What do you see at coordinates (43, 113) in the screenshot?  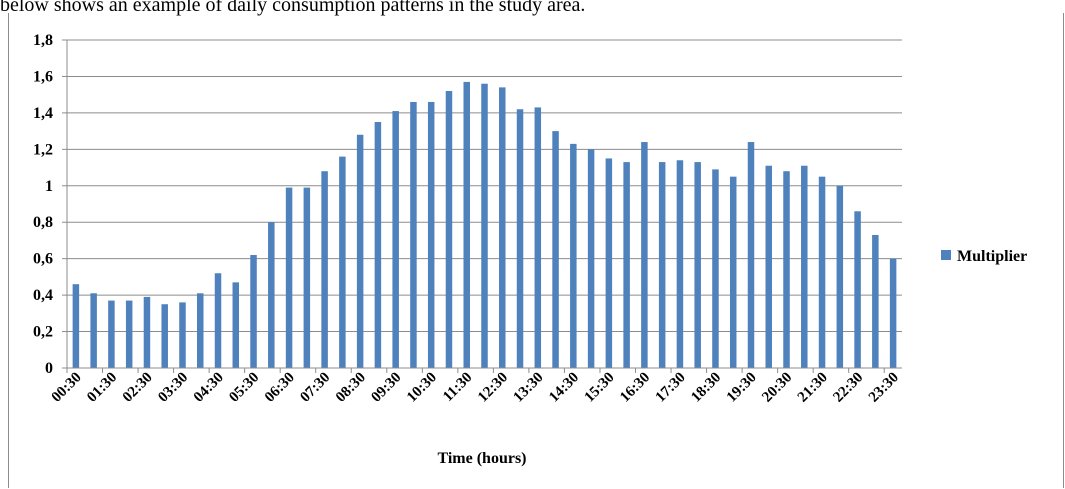 I see `y-tick-label: 1,4` at bounding box center [43, 113].